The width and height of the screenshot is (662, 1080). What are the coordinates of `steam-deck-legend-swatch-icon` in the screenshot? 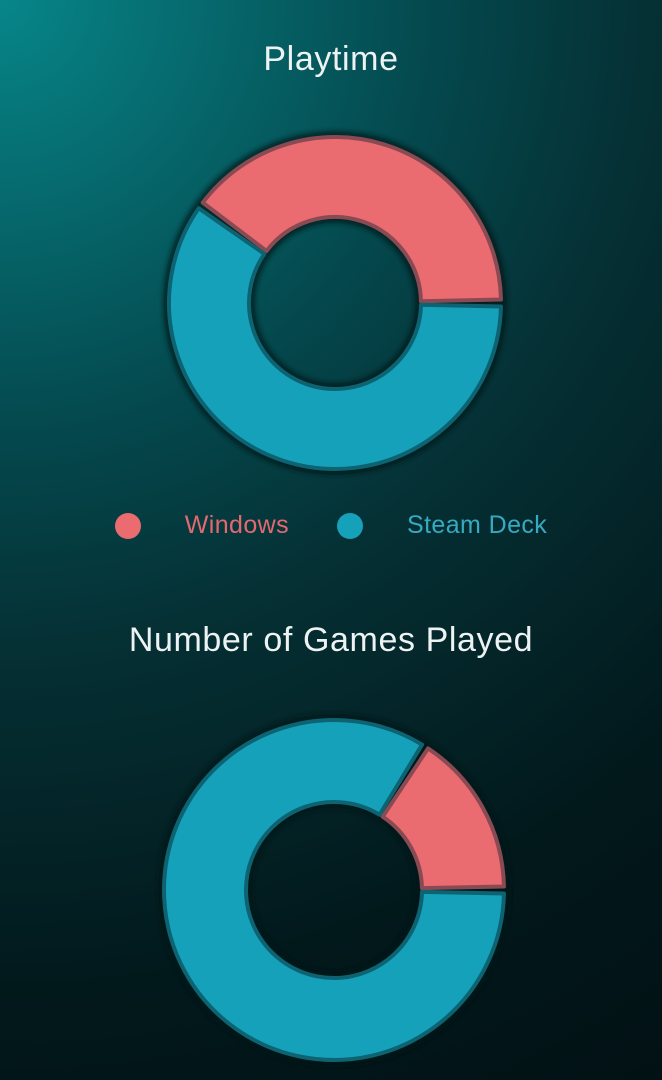 It's located at (350, 525).